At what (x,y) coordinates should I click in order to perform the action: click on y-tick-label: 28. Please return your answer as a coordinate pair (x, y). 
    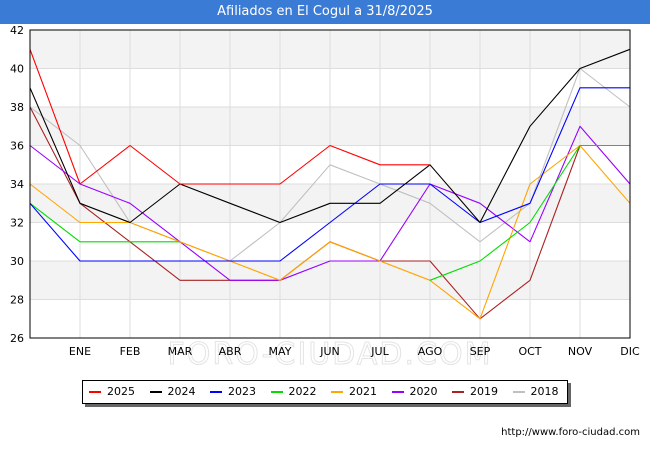
    Looking at the image, I should click on (17, 300).